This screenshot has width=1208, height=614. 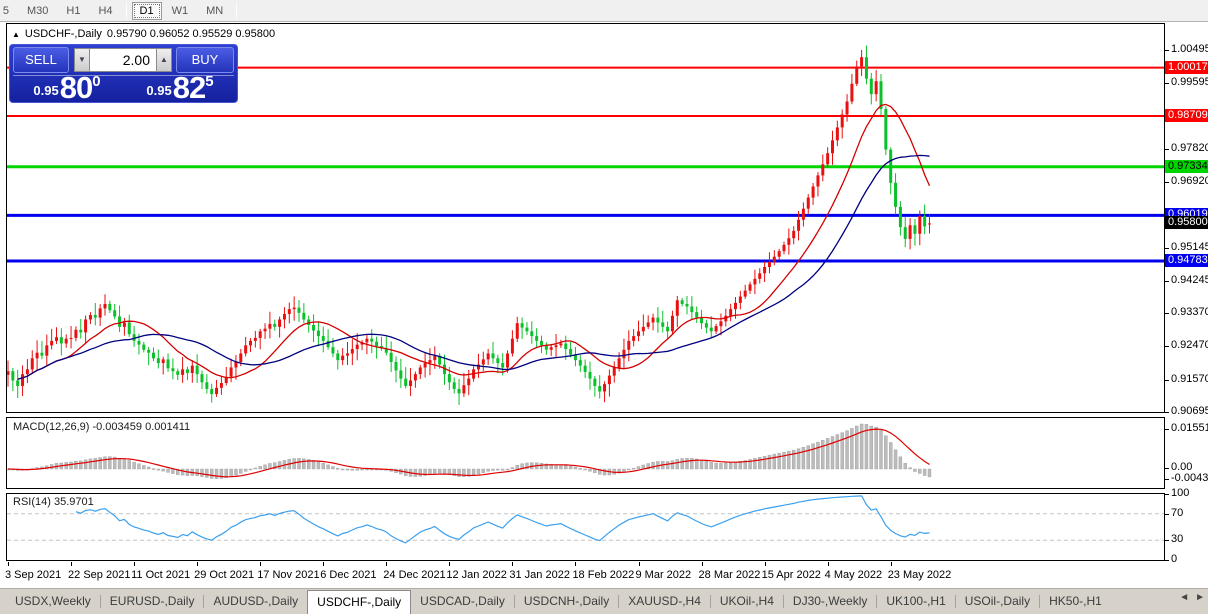 I want to click on timeframe-button-w1: W1, so click(x=180, y=10).